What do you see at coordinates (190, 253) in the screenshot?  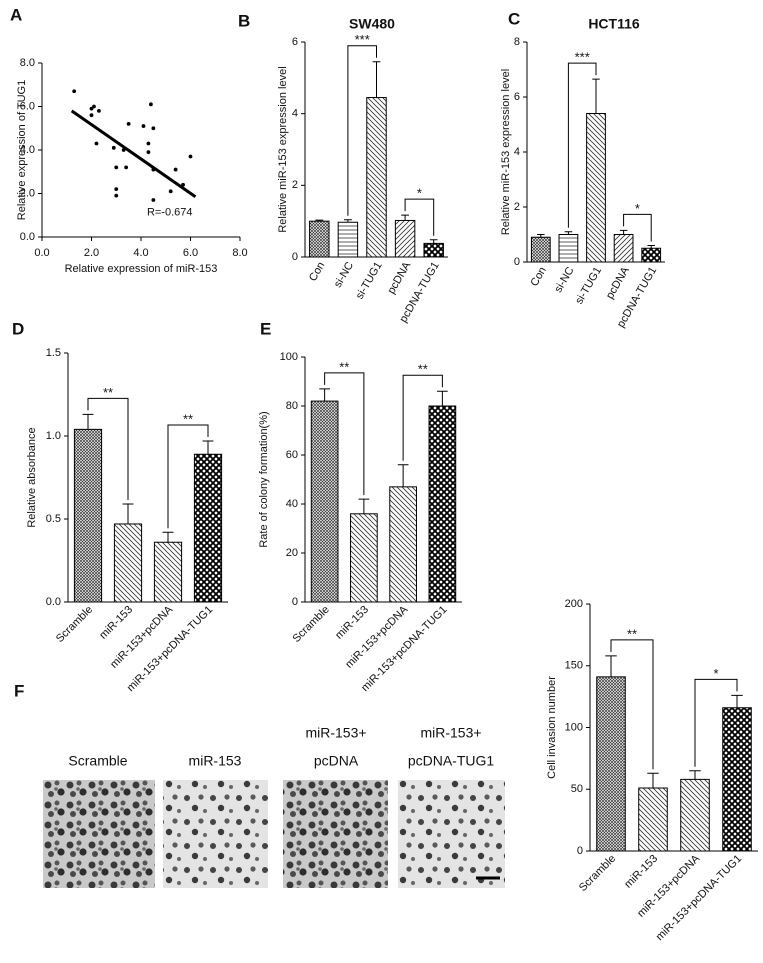 I see `x-tick-label: 6.0` at bounding box center [190, 253].